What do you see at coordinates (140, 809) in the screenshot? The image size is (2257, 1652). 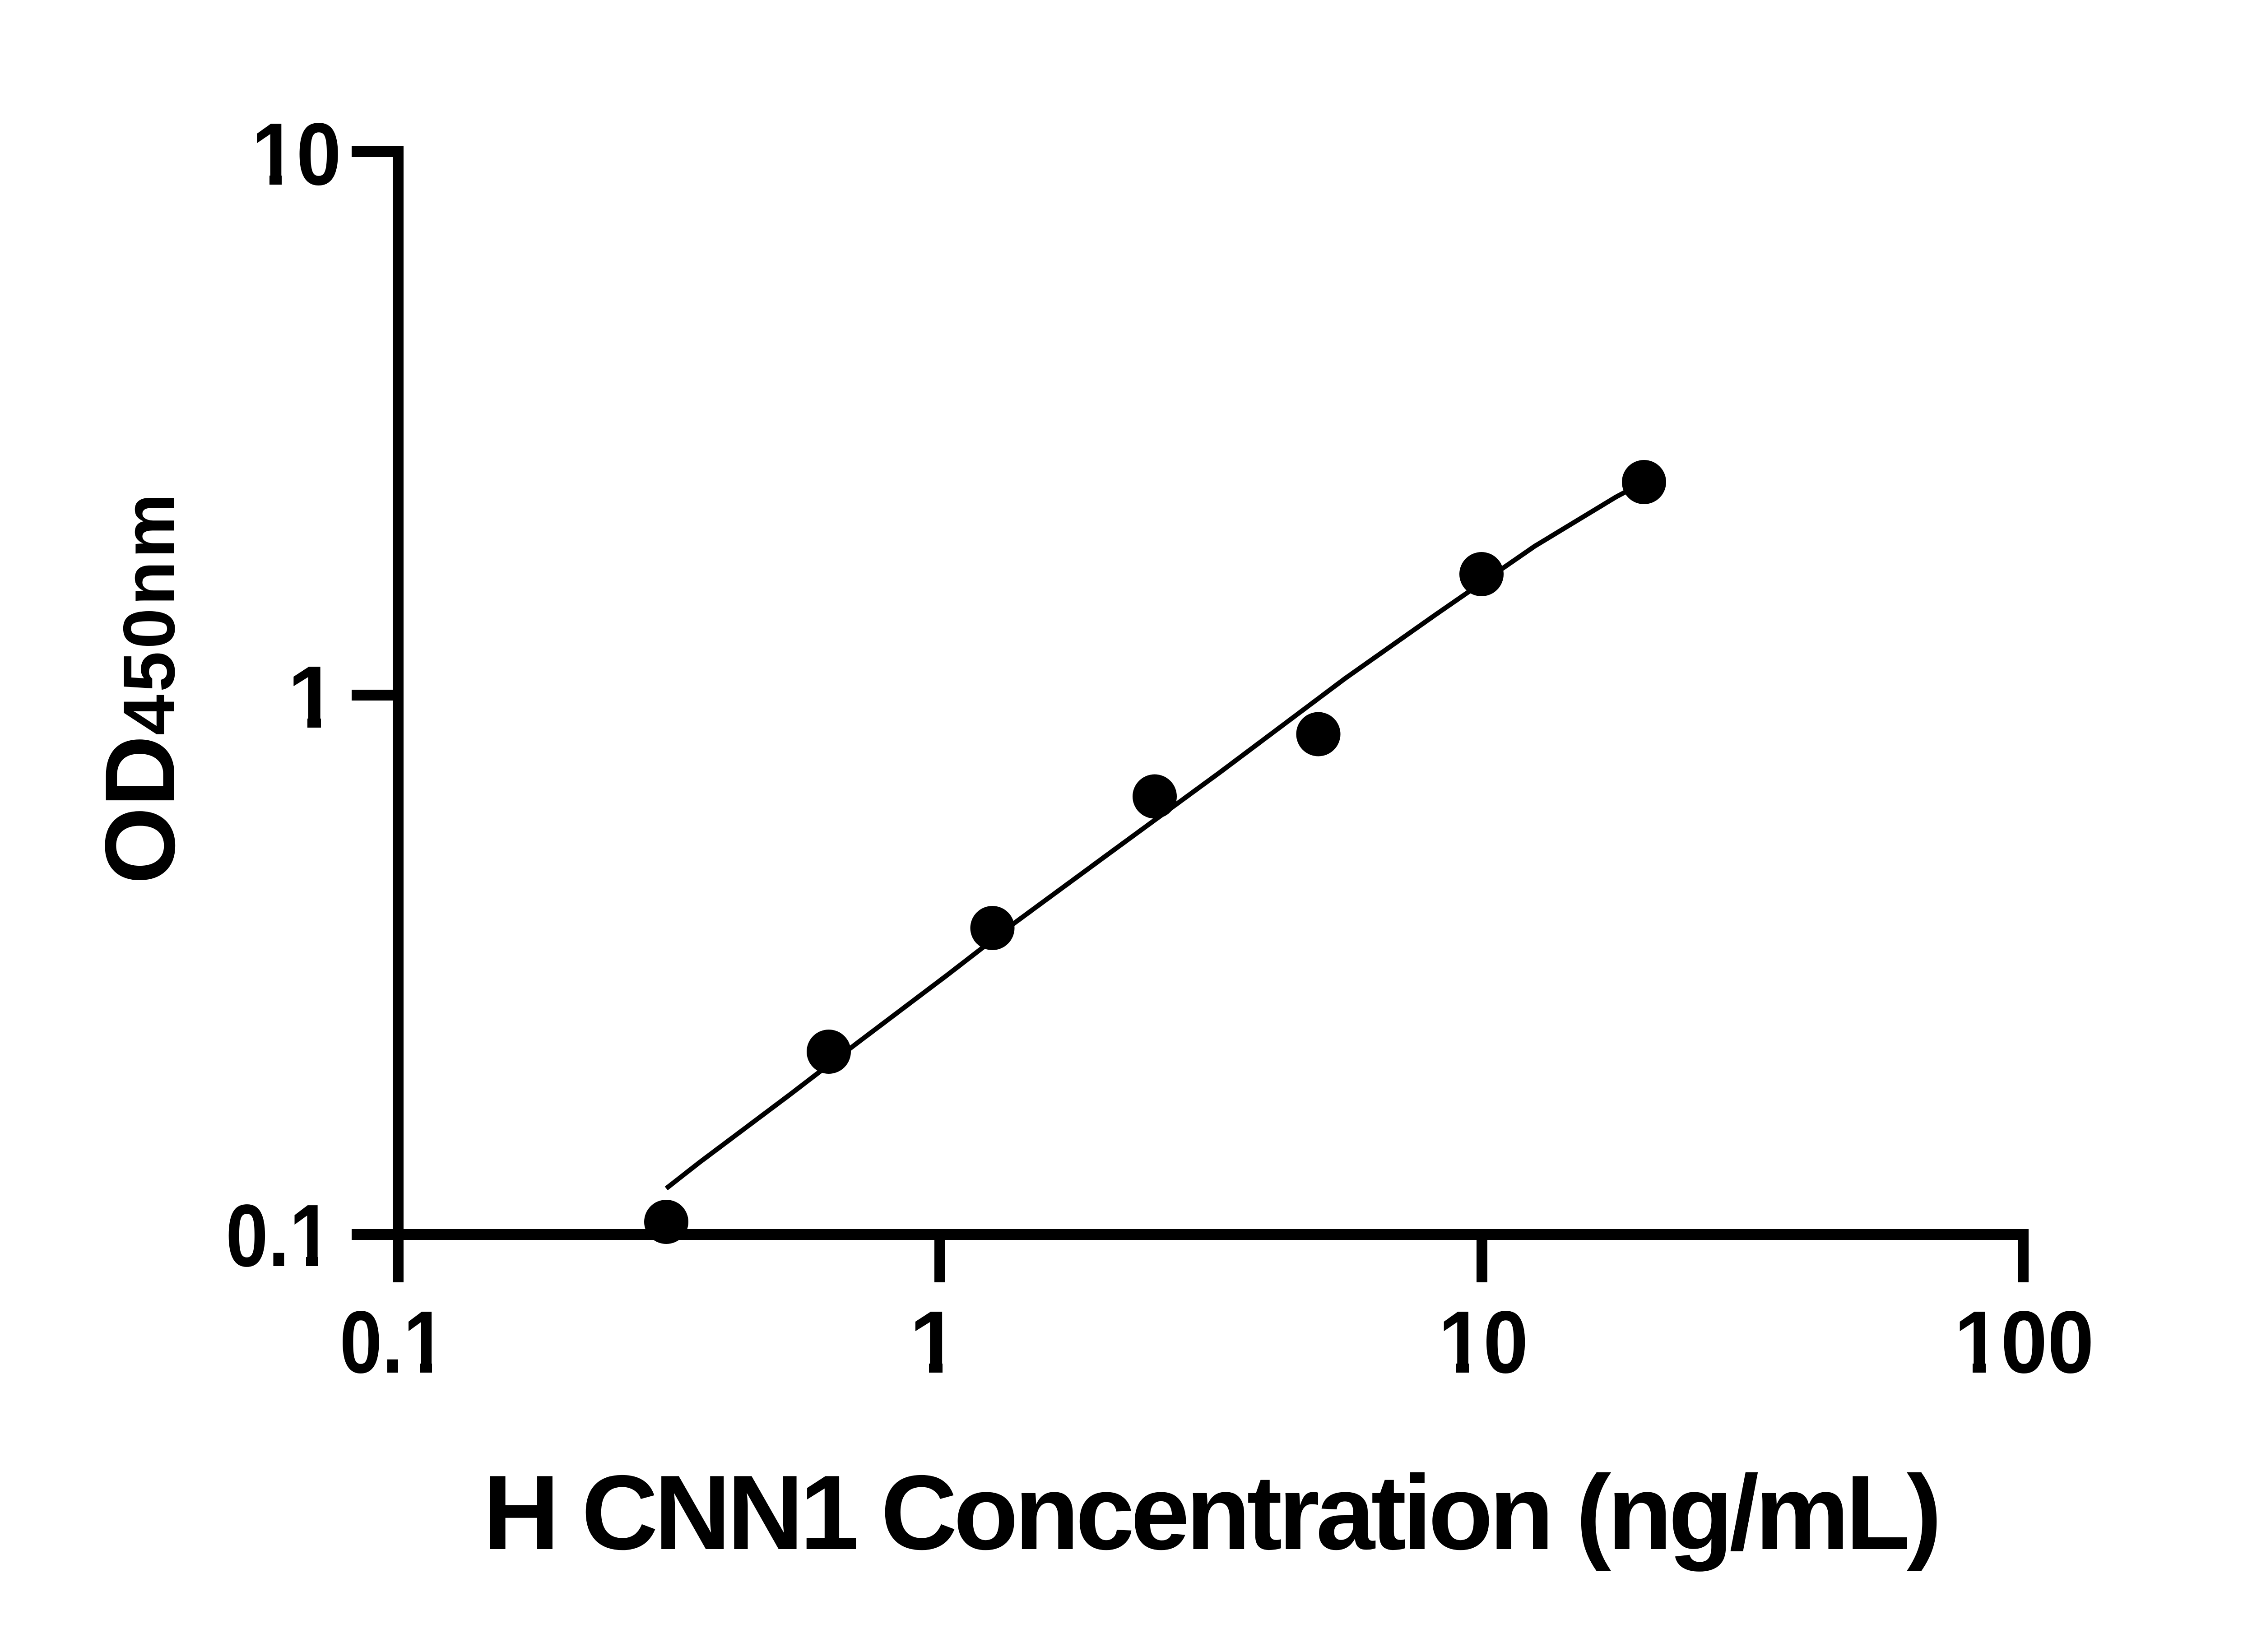 I see `svg-text: OD` at bounding box center [140, 809].